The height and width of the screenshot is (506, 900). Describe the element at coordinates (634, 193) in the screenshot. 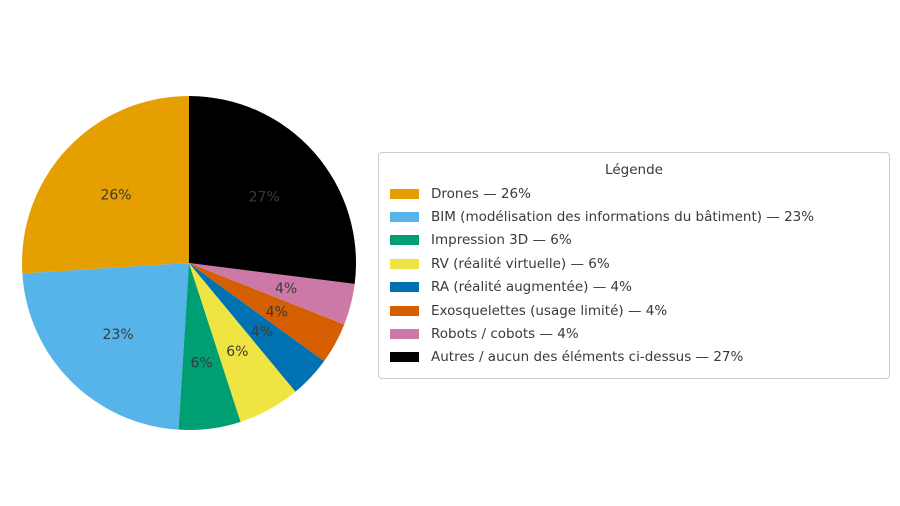

I see `legend-item: Drones — 26%` at that location.